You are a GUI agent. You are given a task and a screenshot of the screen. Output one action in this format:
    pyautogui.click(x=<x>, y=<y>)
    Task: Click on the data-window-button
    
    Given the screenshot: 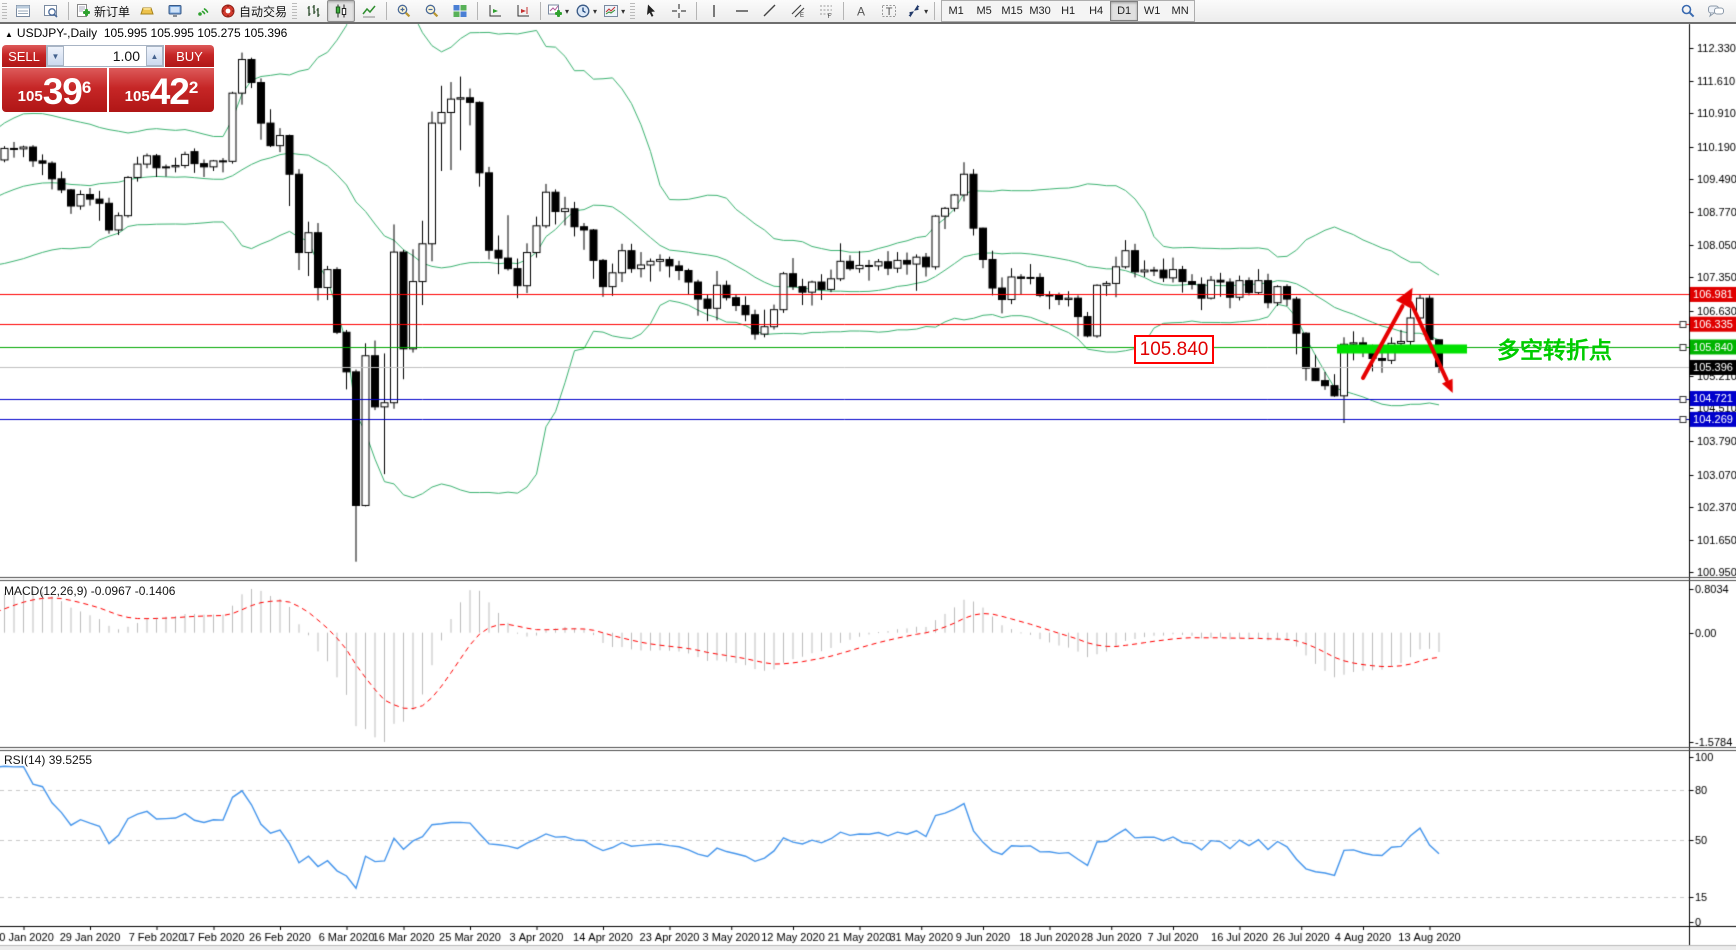 What is the action you would take?
    pyautogui.click(x=51, y=11)
    